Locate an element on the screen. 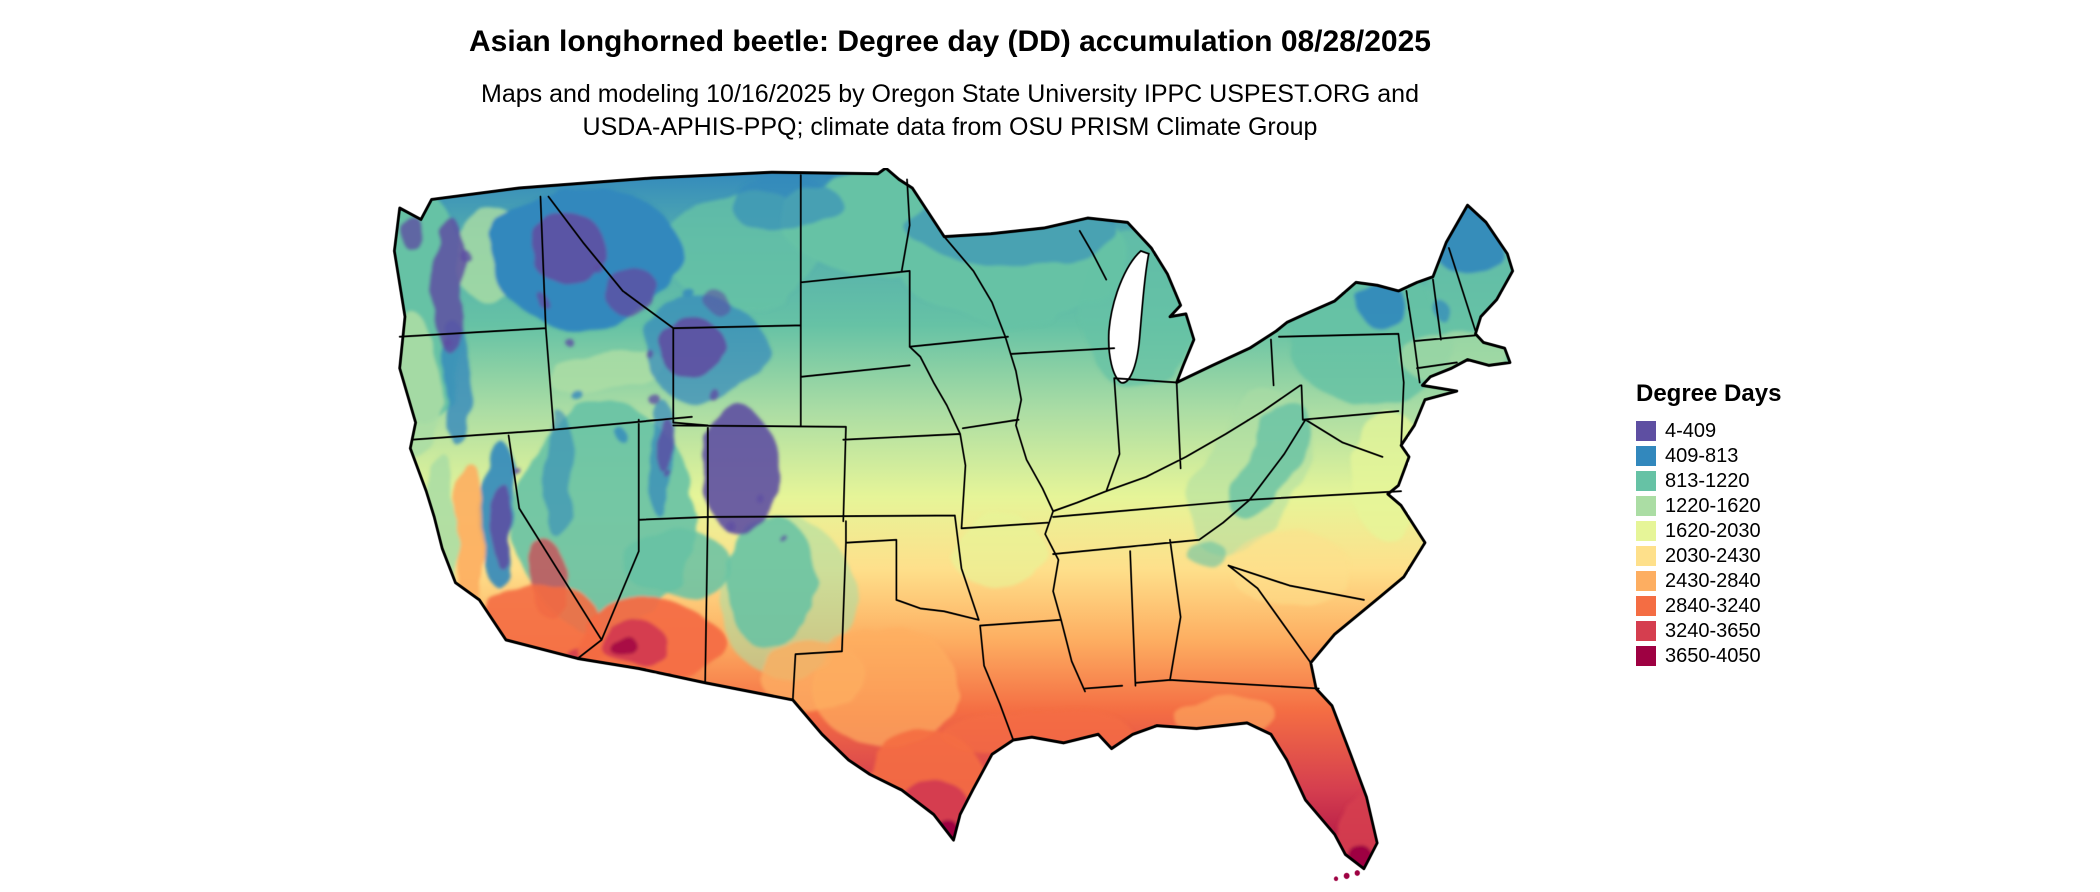  legend-item: 409-813 is located at coordinates (1708, 455).